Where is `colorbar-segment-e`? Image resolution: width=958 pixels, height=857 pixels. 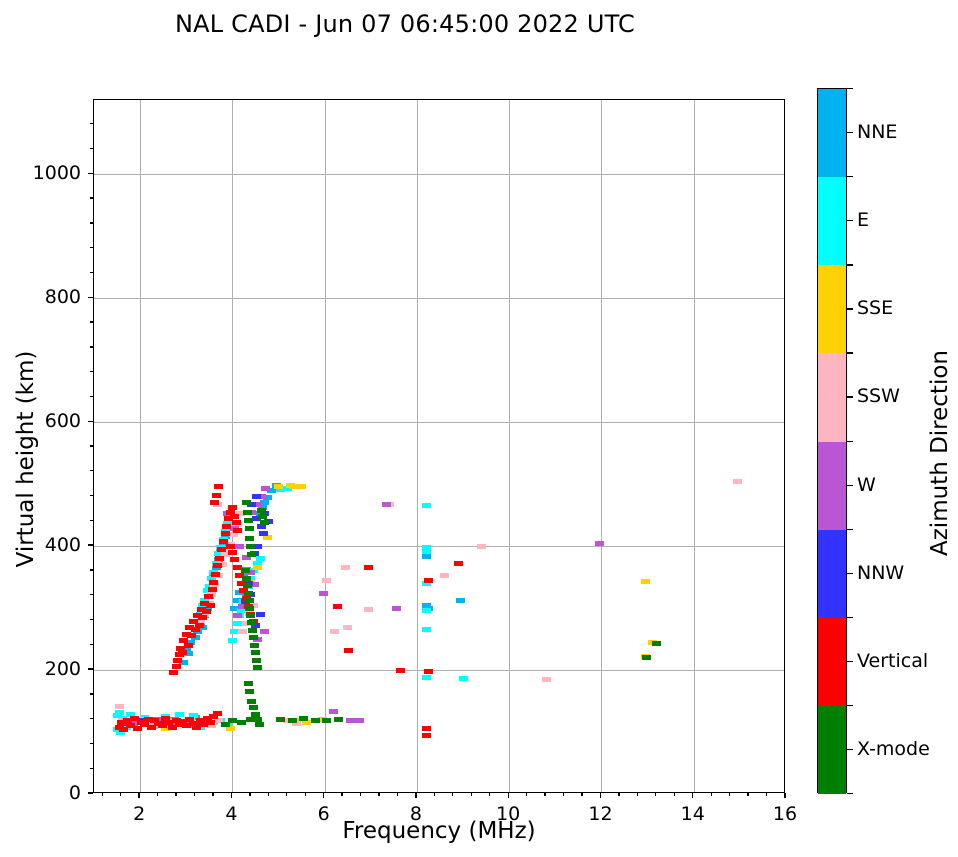
colorbar-segment-e is located at coordinates (832, 221).